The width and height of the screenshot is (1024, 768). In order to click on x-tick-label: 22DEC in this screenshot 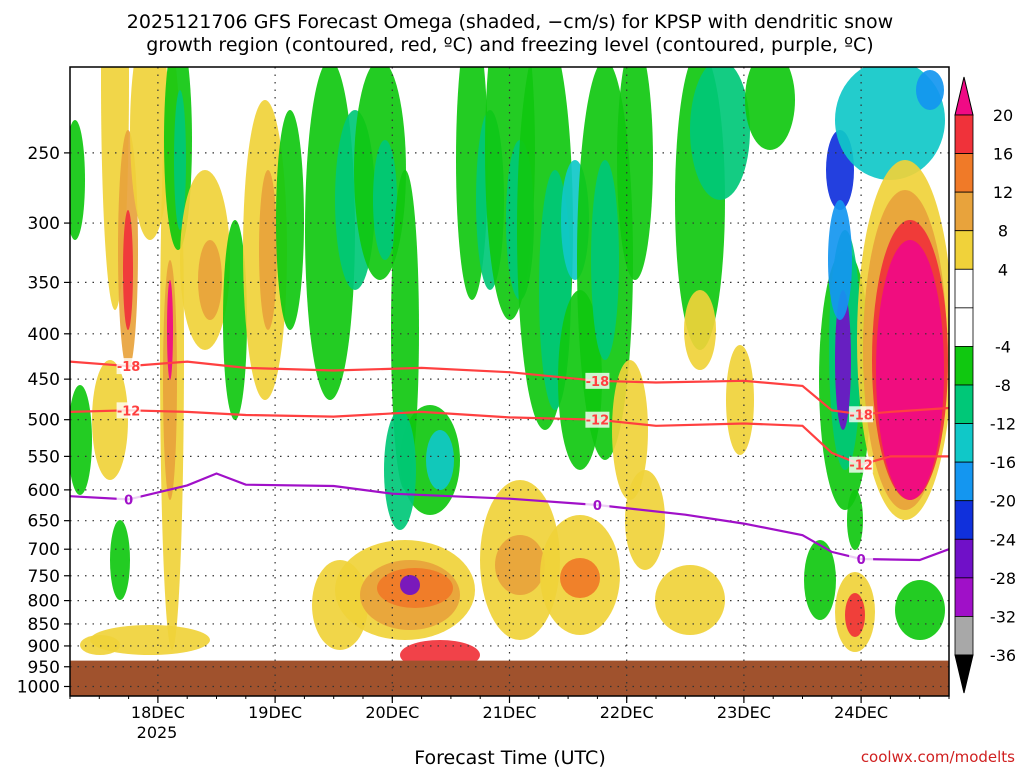, I will do `click(627, 712)`.